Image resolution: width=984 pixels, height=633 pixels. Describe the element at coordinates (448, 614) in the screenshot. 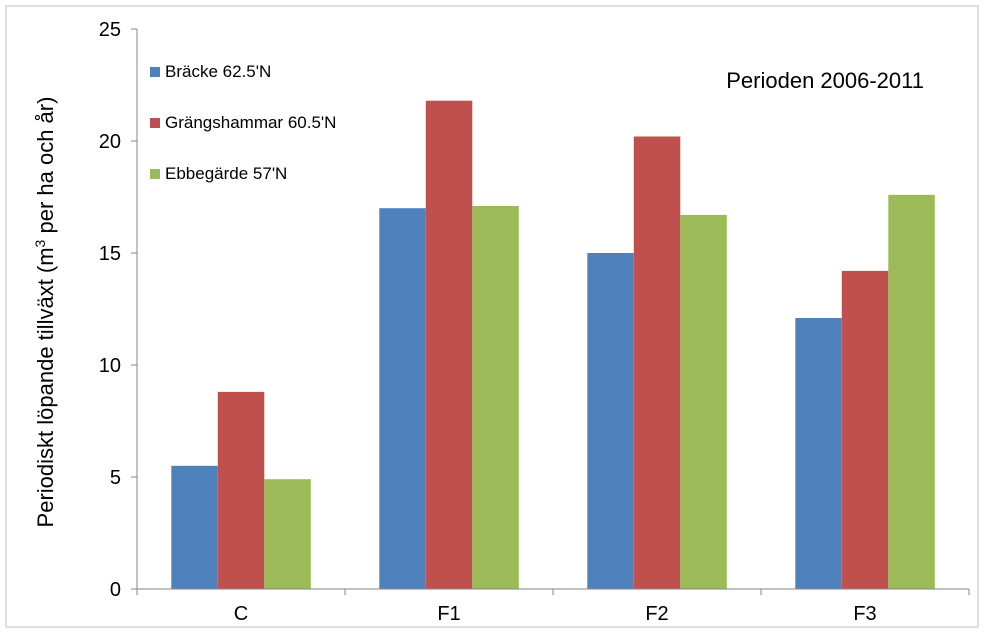

I see `x-tick-label-f1: F1` at that location.